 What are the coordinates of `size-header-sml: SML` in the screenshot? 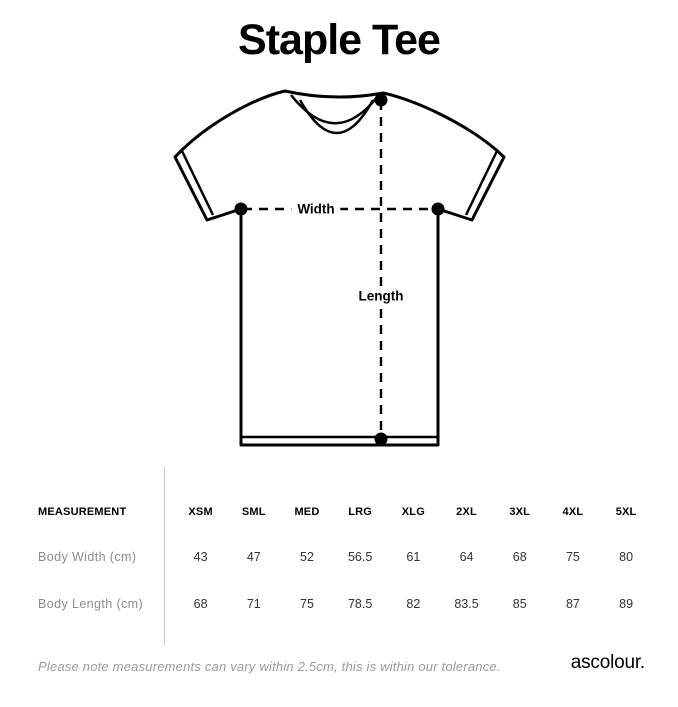 It's located at (253, 511).